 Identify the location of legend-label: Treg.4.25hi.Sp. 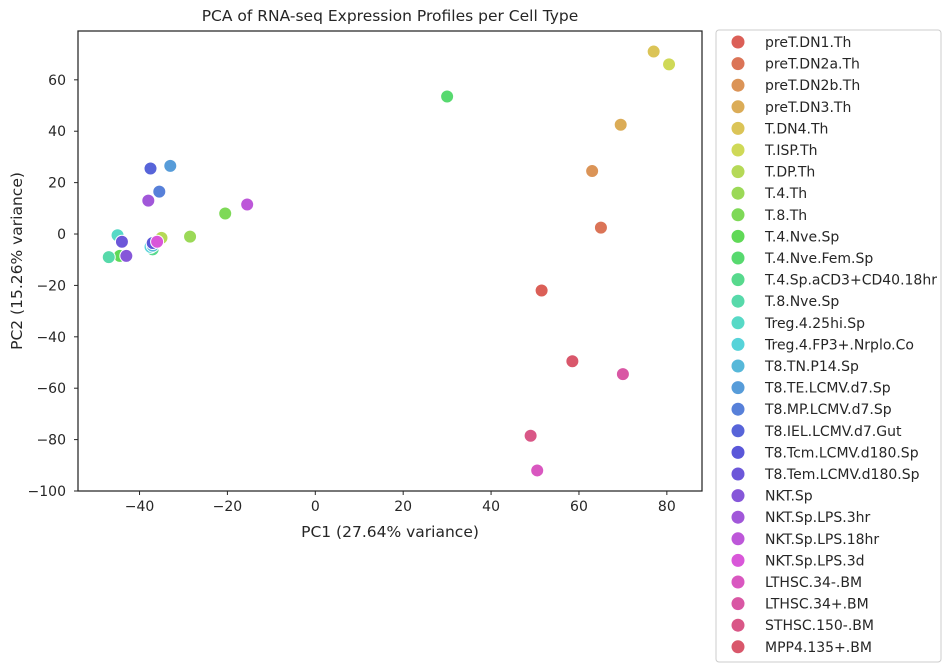
(814, 324).